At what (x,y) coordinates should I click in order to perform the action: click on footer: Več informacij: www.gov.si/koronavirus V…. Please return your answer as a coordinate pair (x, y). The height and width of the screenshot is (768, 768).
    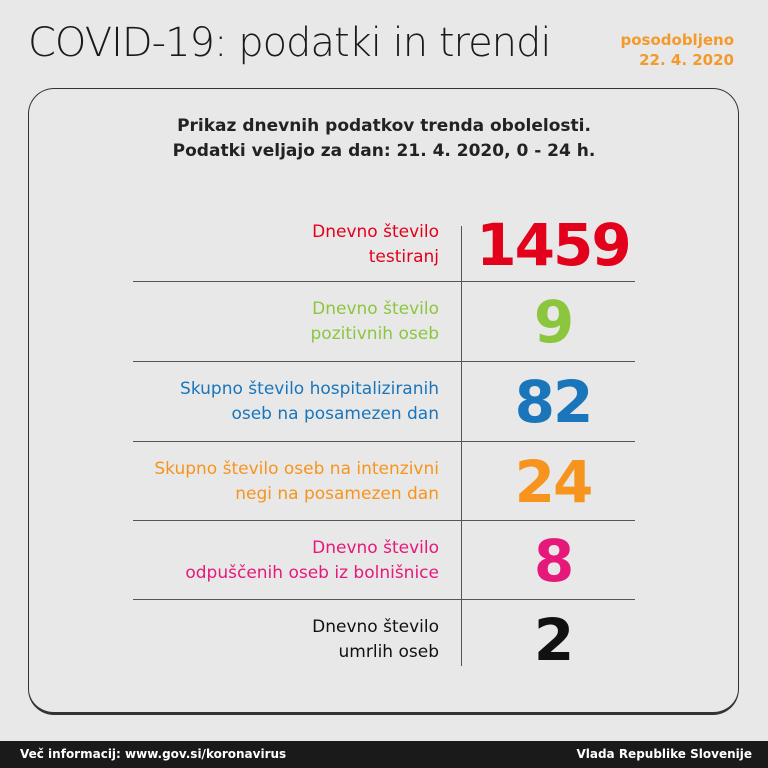
    Looking at the image, I should click on (384, 754).